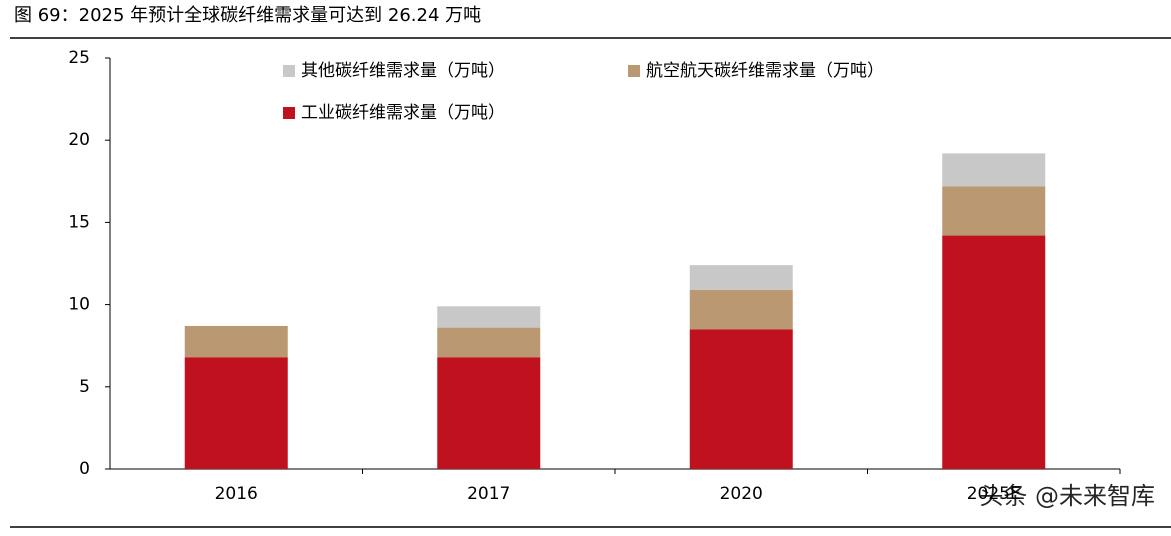  I want to click on y-tick-label: 0, so click(84, 469).